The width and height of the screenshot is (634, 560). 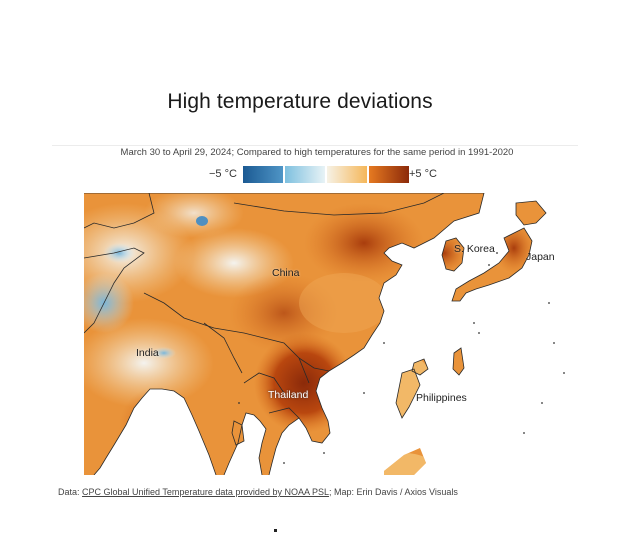 I want to click on label-philippines: Philippines, so click(x=441, y=398).